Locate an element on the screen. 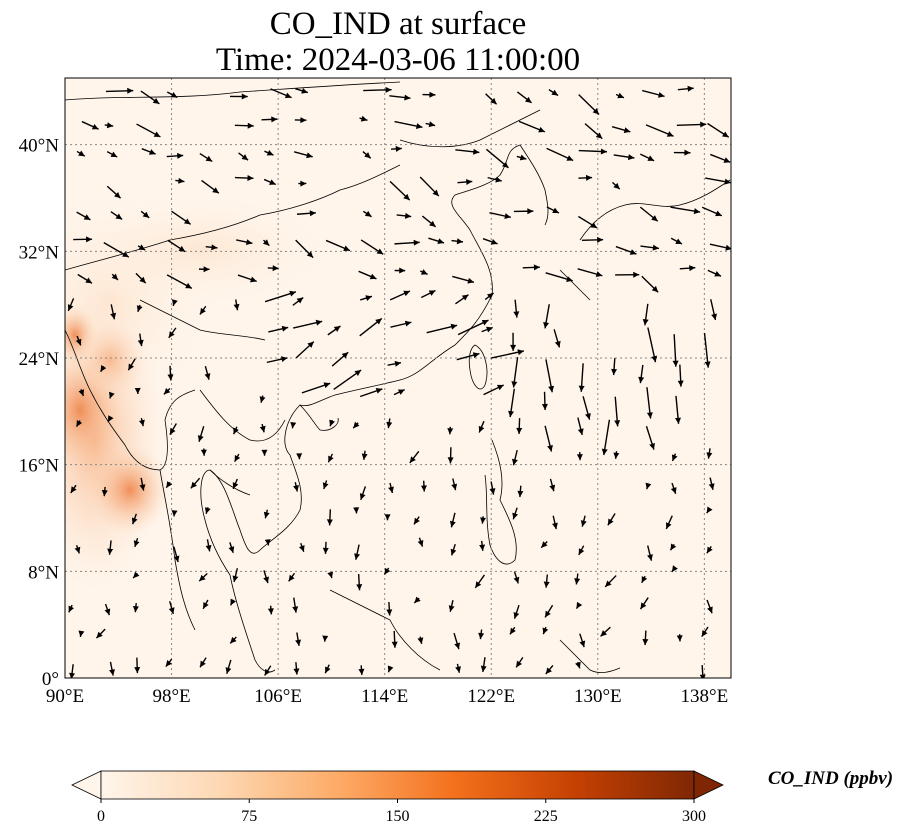  colorbar-tick-label: 225 is located at coordinates (546, 816).